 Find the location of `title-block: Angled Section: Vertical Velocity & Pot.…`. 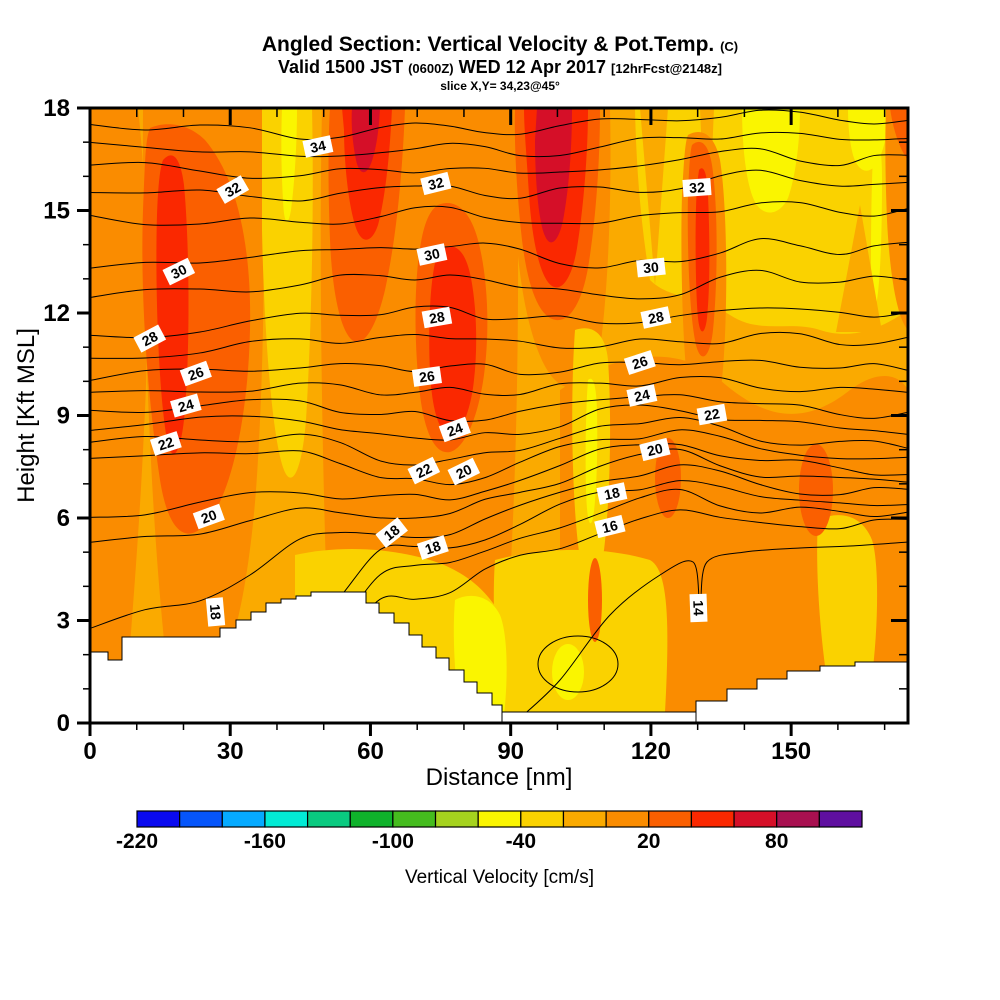

title-block: Angled Section: Vertical Velocity & Pot.… is located at coordinates (500, 64).